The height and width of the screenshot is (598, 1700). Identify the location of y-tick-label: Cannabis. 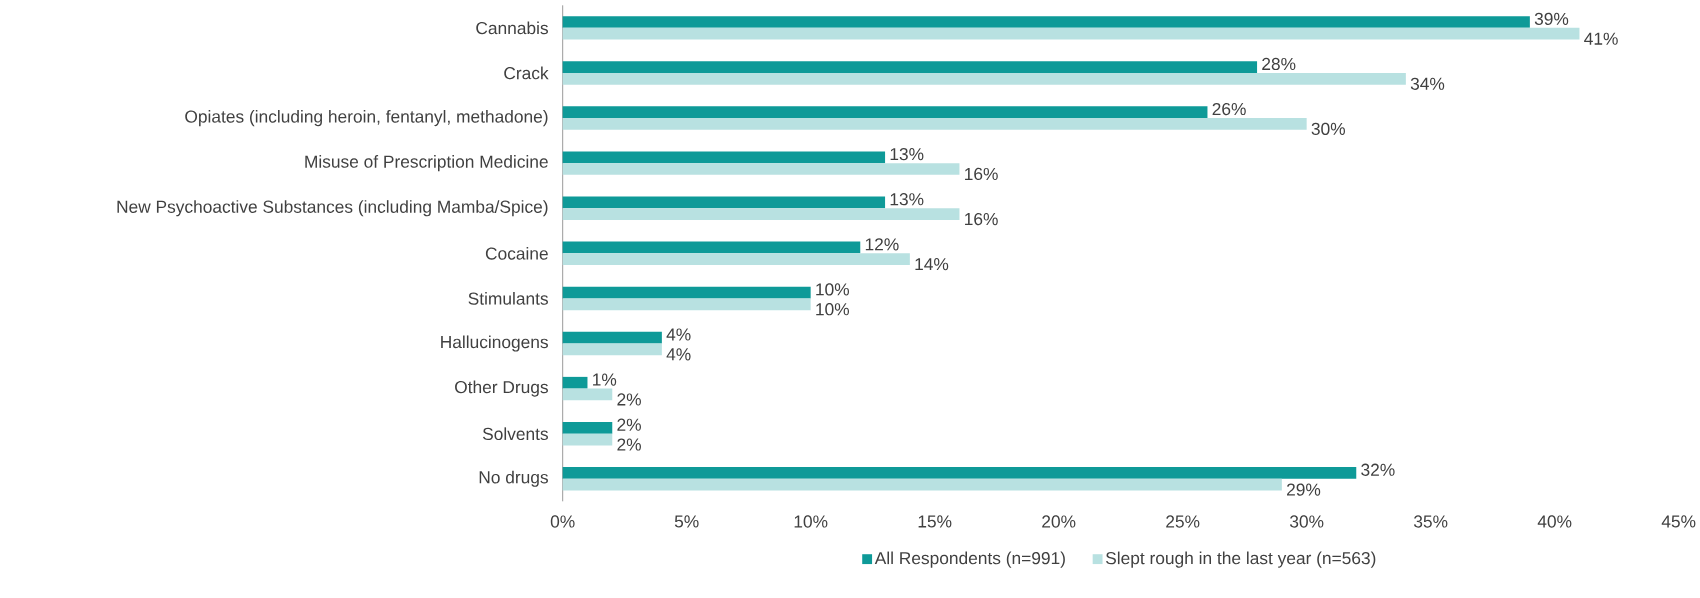
(512, 28).